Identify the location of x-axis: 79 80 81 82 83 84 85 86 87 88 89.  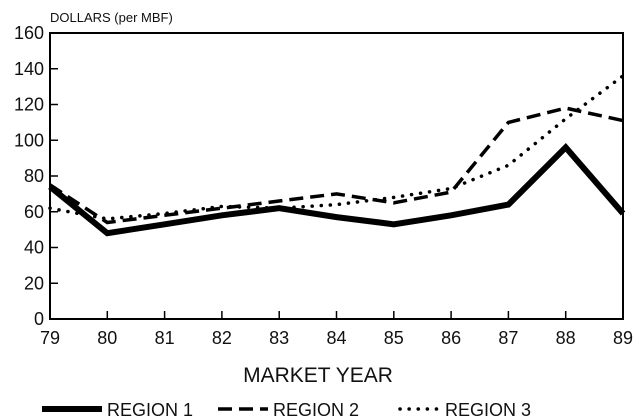
(336, 329).